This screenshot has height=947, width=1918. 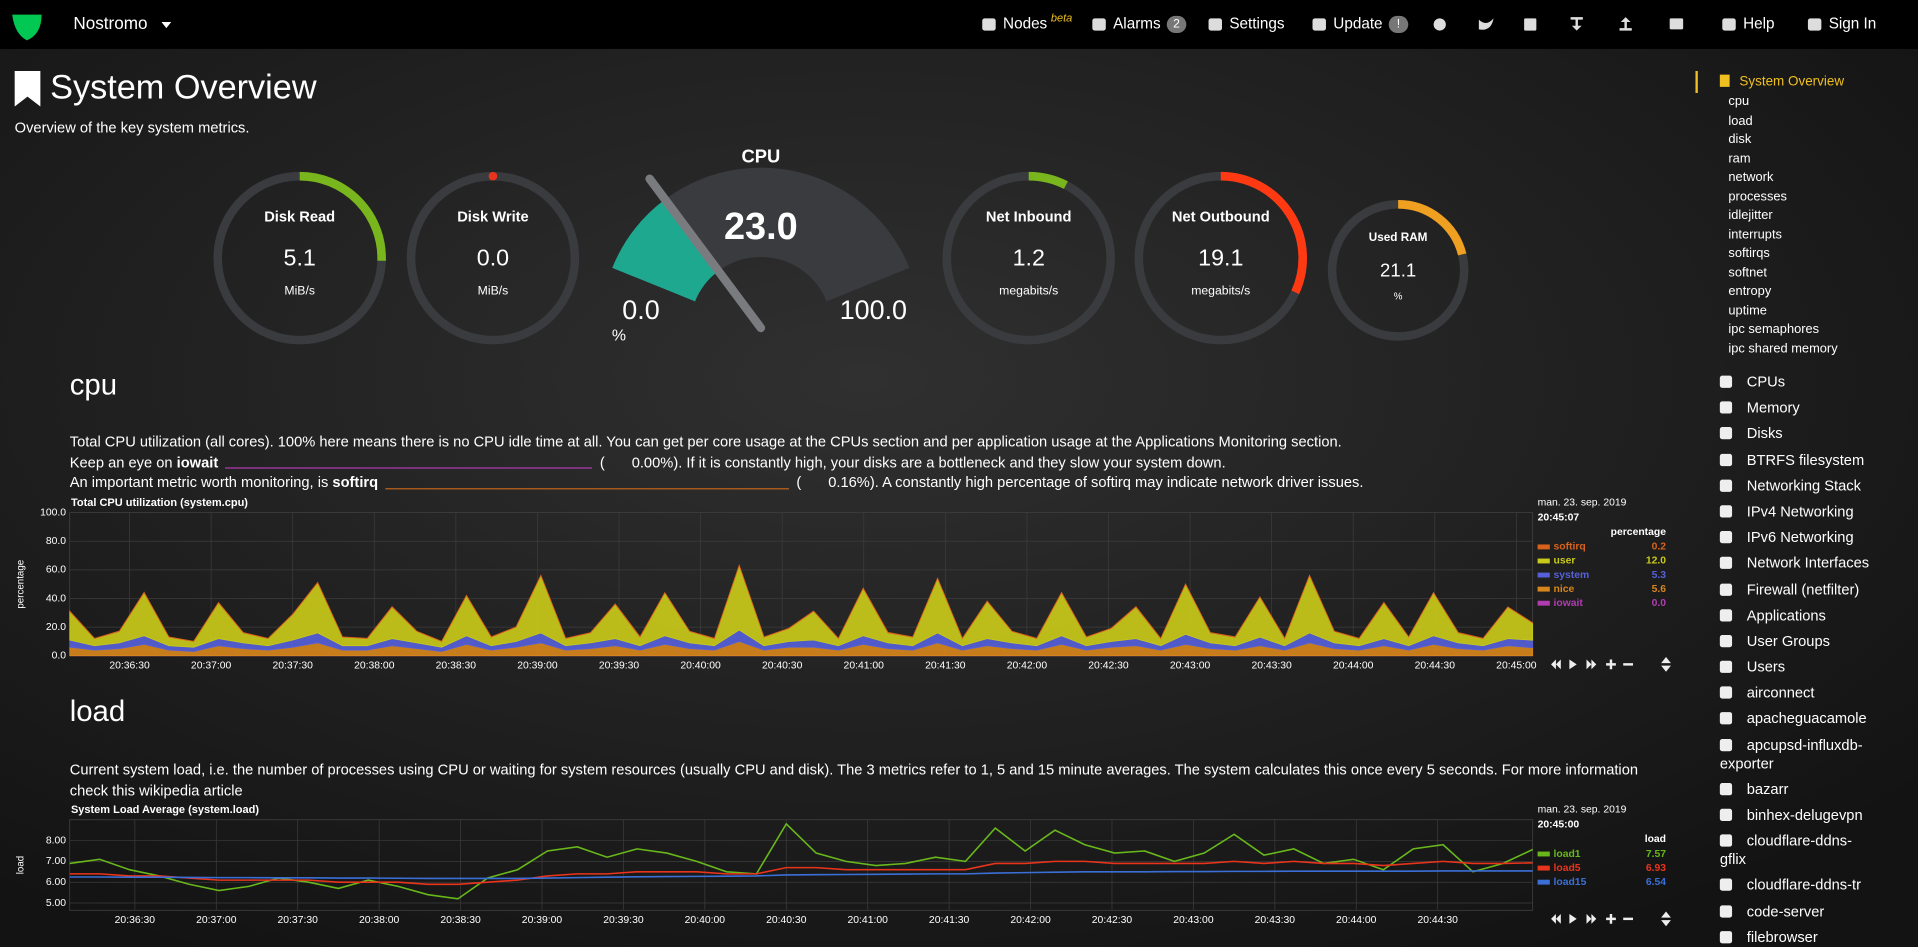 What do you see at coordinates (1750, 291) in the screenshot?
I see `sidebar-subitem: entropy` at bounding box center [1750, 291].